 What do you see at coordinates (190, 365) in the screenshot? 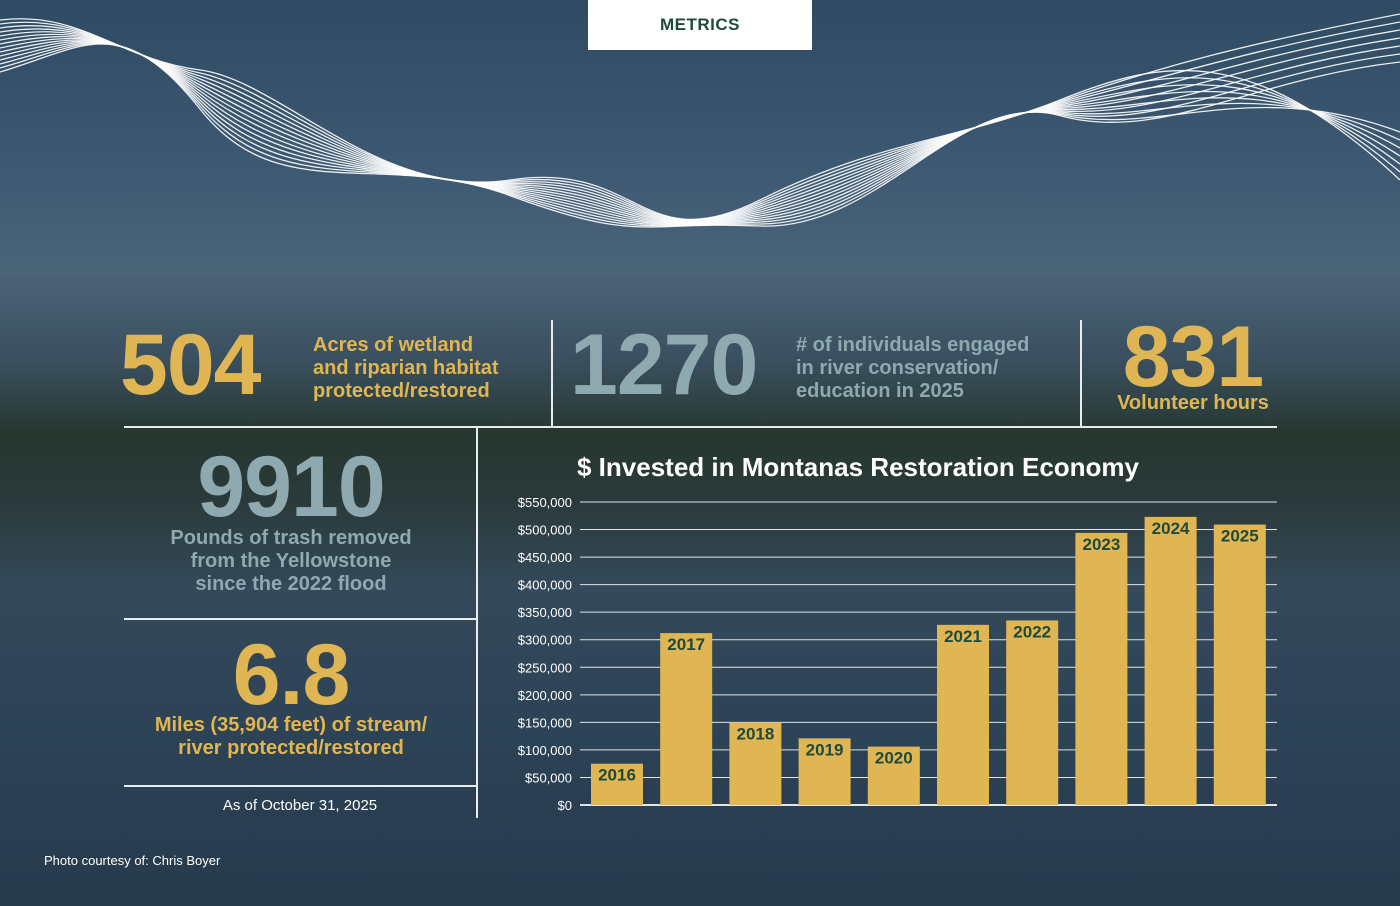
I see `acres-value: 504` at bounding box center [190, 365].